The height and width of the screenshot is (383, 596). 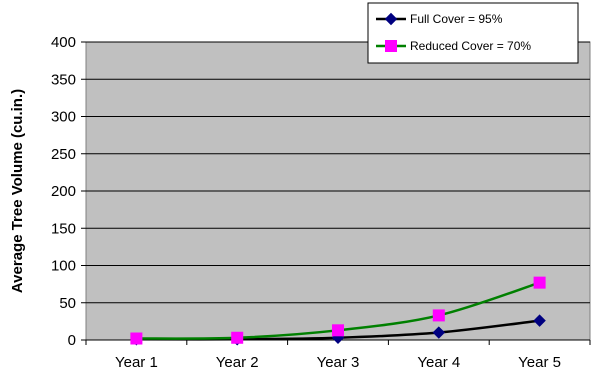 I want to click on y-axis-ticks: 0 50 100 150 200 250 300 350 400, so click(x=68, y=191).